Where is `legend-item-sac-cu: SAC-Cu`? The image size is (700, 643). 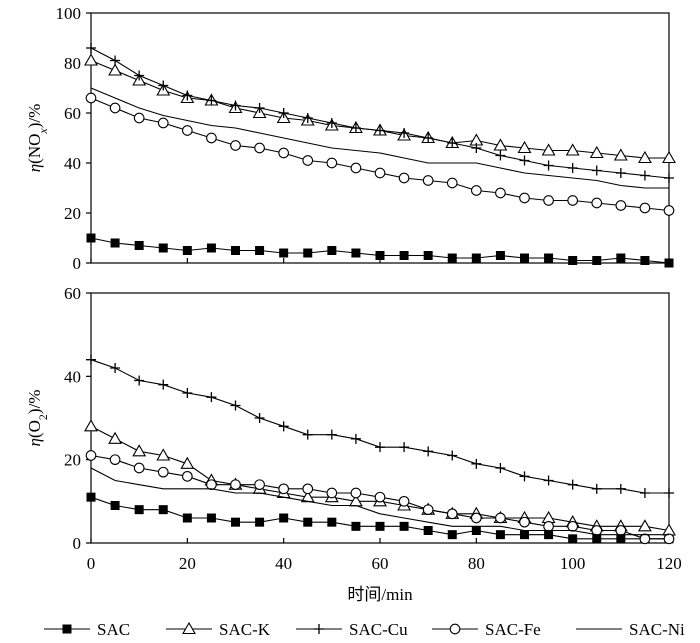
legend-item-sac-cu: SAC-Cu is located at coordinates (352, 629).